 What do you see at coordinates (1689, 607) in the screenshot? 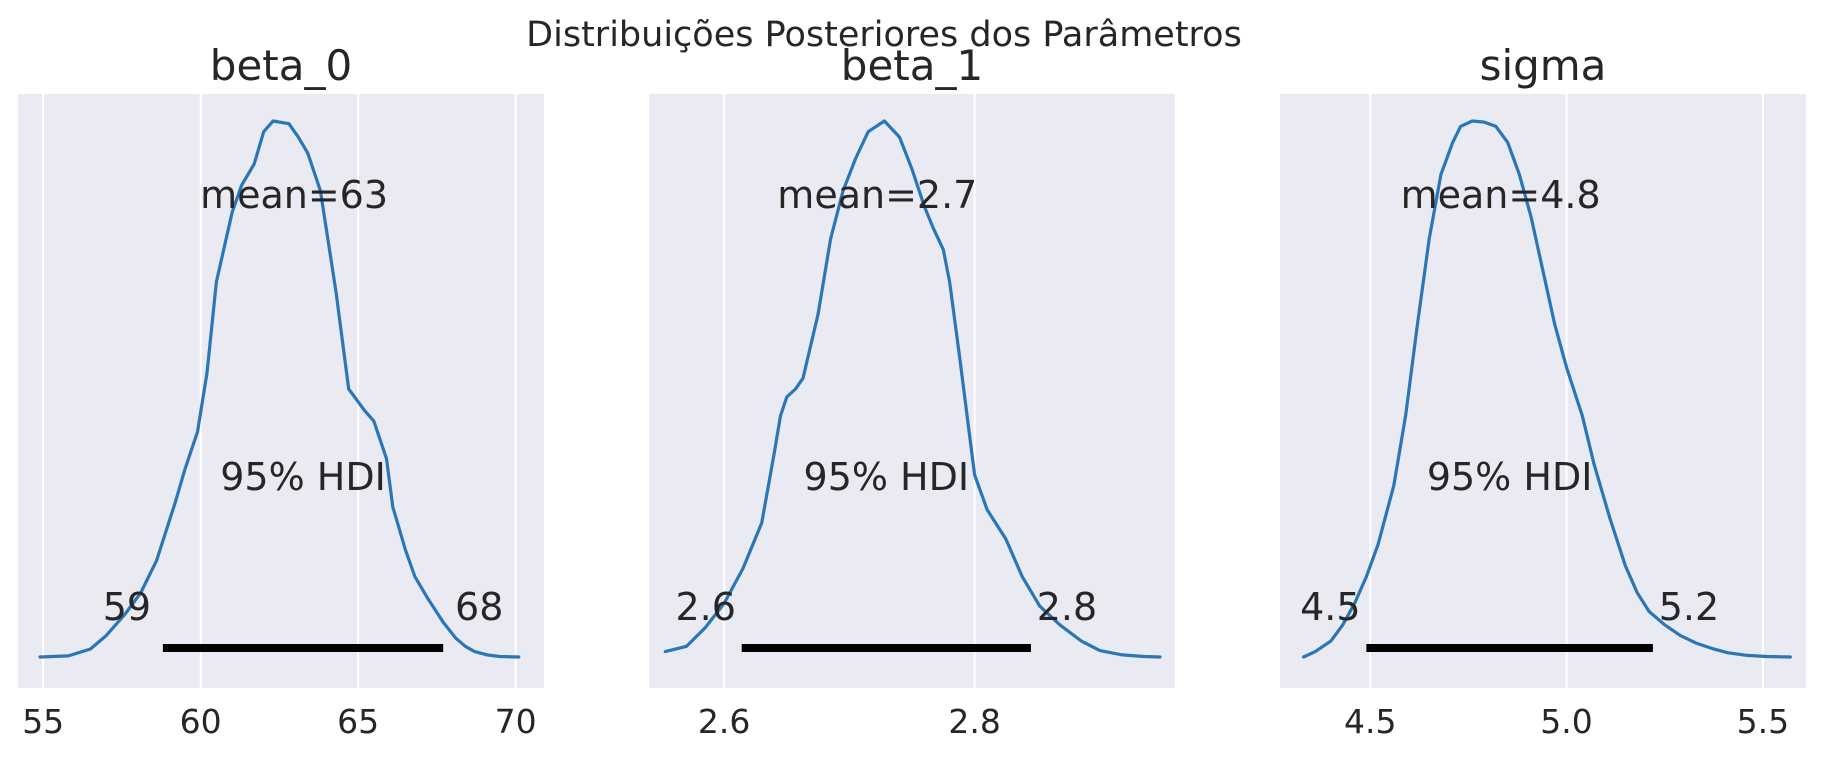
I see `hdi-upper-label: 5.2` at bounding box center [1689, 607].